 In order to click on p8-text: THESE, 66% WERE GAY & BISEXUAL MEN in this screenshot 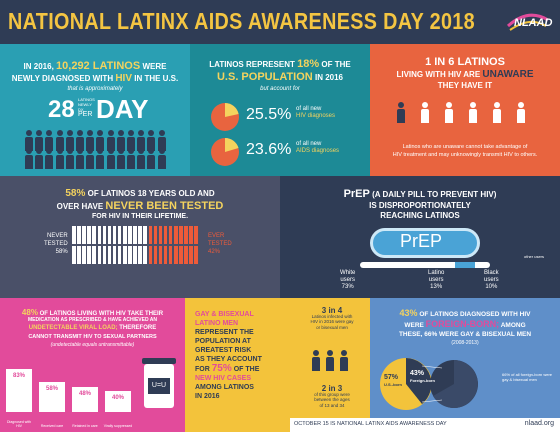, I will do `click(465, 334)`.